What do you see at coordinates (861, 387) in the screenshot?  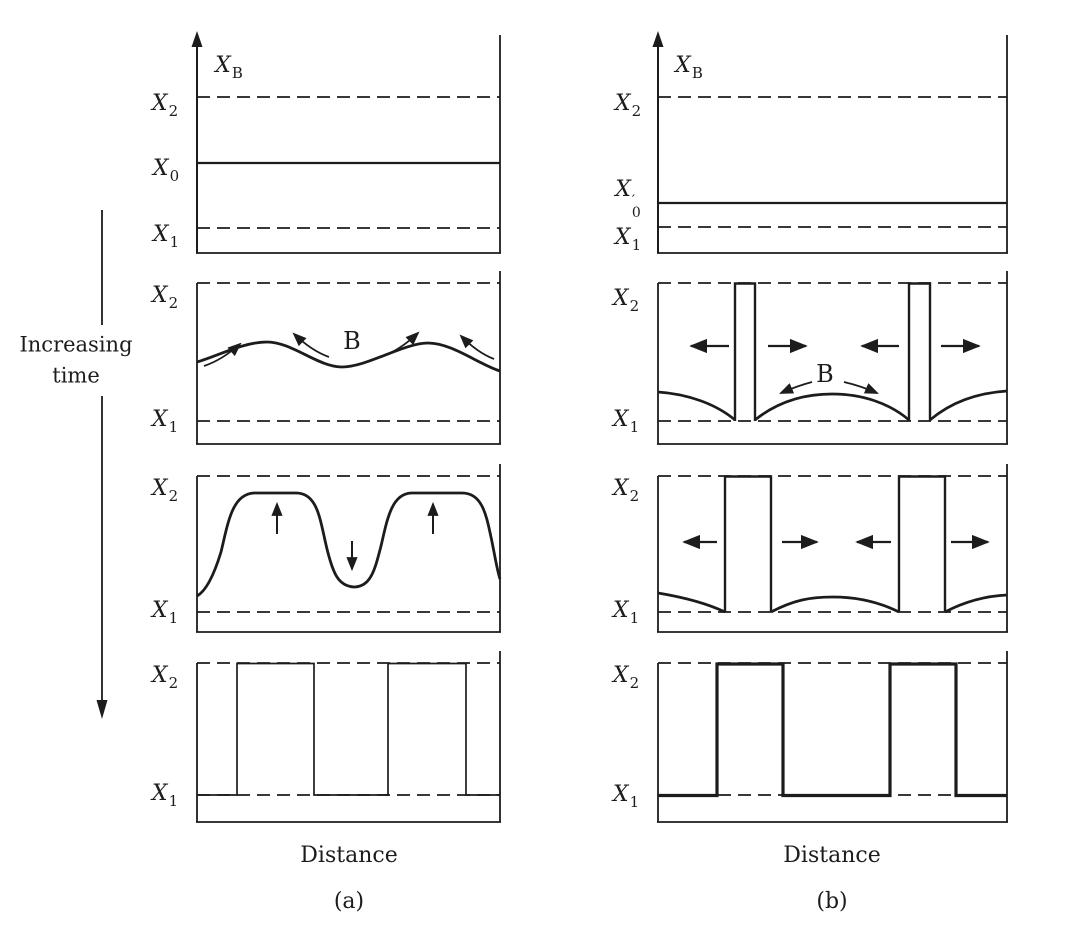 I see `downhill-diffusion-arrow-right` at bounding box center [861, 387].